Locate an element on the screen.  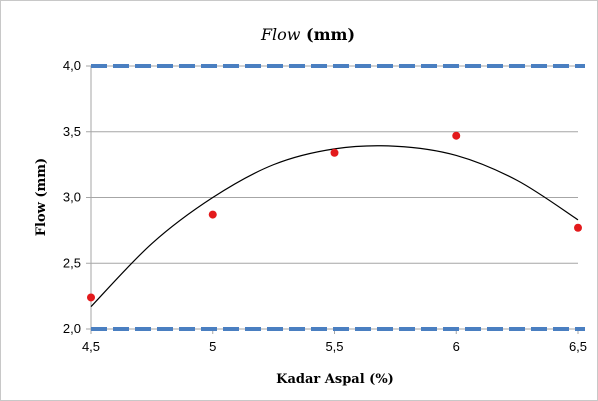
x-axis-label: Kadar Aspal (%) is located at coordinates (335, 379).